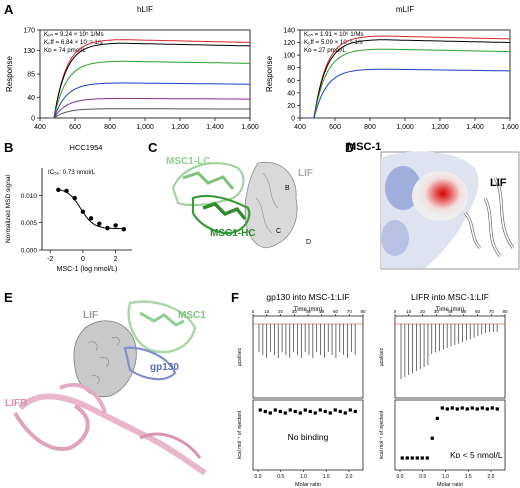 The image size is (520, 488). I want to click on panel-d: D MSC-1 LIF, so click(432, 205).